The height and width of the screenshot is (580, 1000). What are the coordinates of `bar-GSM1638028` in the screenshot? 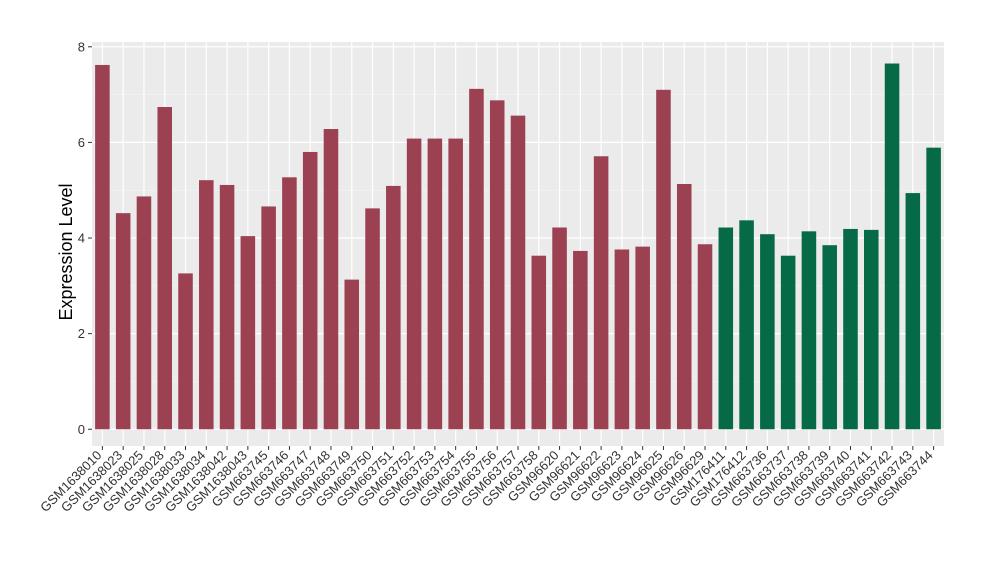 It's located at (165, 268).